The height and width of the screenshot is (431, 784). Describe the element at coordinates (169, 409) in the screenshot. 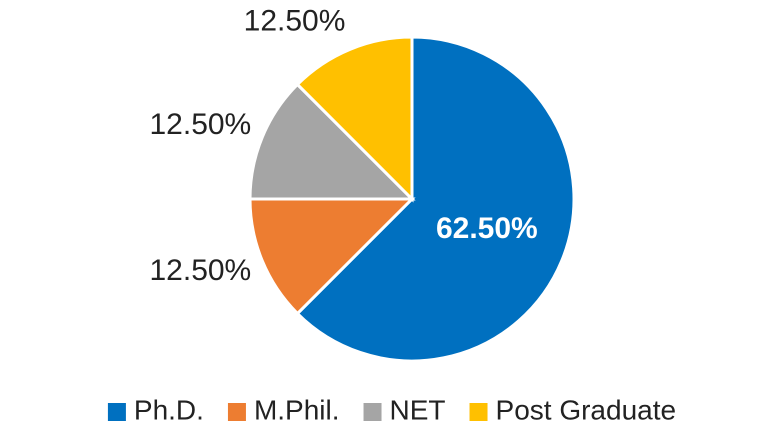

I see `legend-label: Ph.D.` at that location.